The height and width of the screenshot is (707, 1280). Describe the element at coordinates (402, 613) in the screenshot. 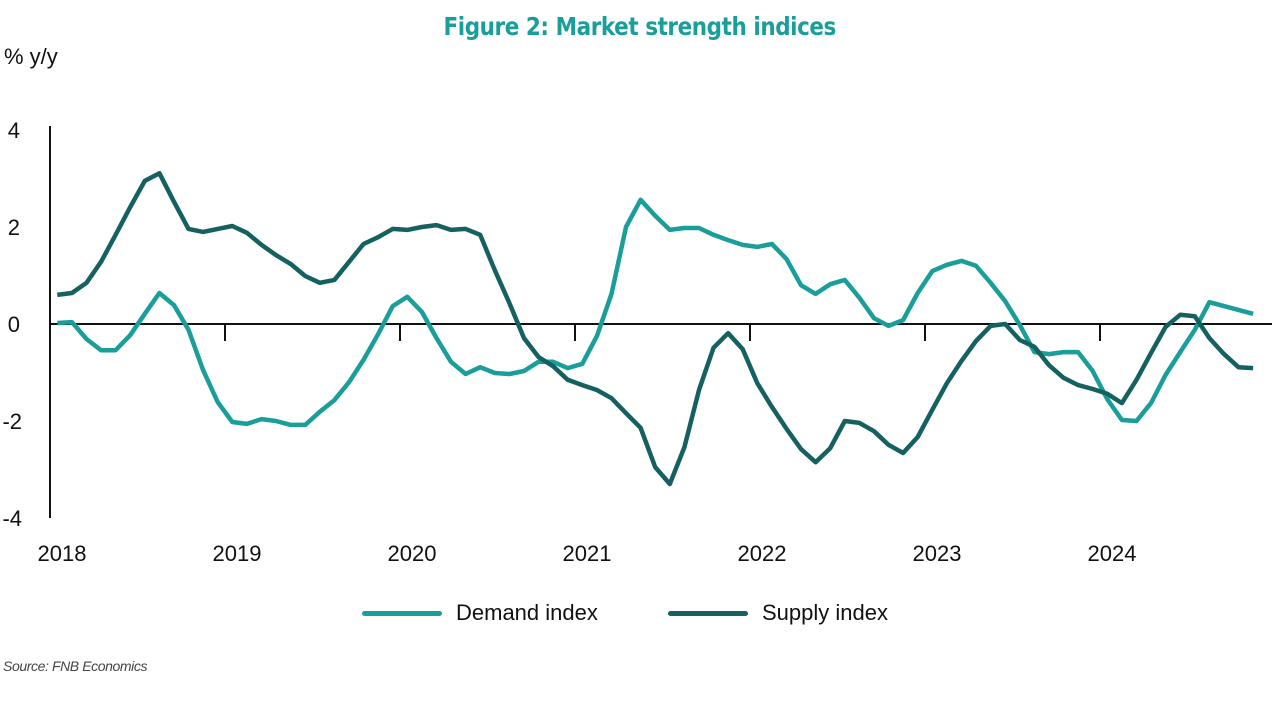

I see `legend-swatch-demand` at that location.